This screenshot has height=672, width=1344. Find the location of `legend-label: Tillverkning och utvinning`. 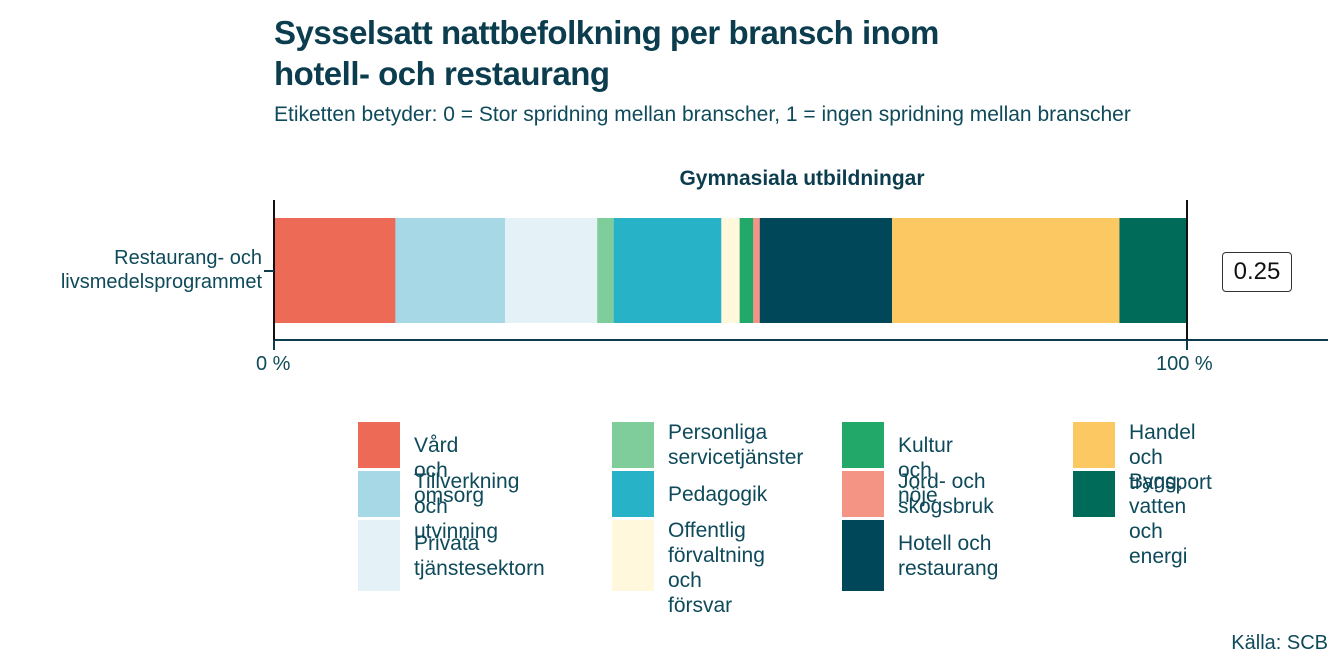

legend-label: Tillverkning och utvinning is located at coordinates (467, 506).